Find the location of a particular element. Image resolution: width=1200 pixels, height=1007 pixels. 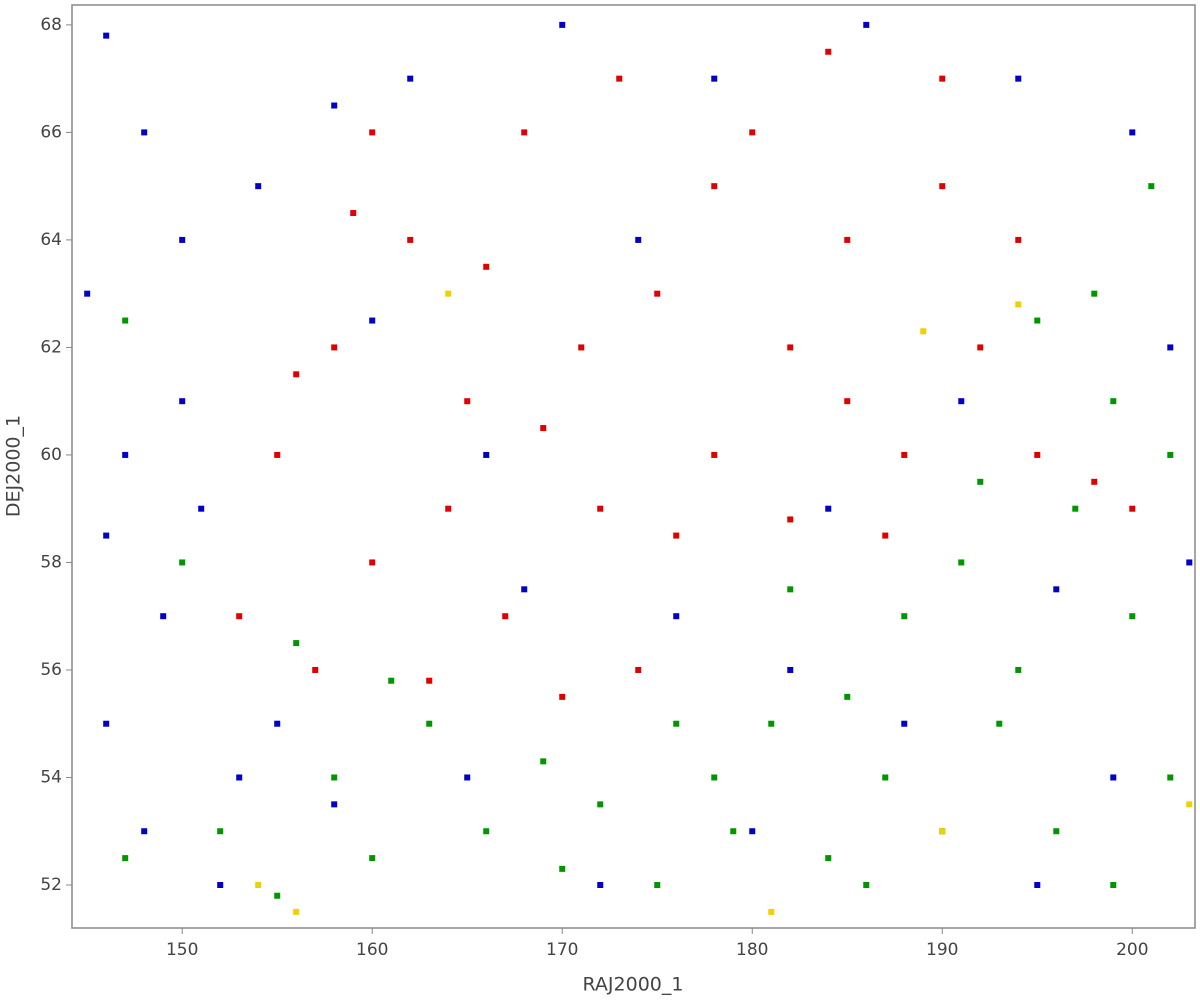

y-tick-label: 54 is located at coordinates (51, 777).